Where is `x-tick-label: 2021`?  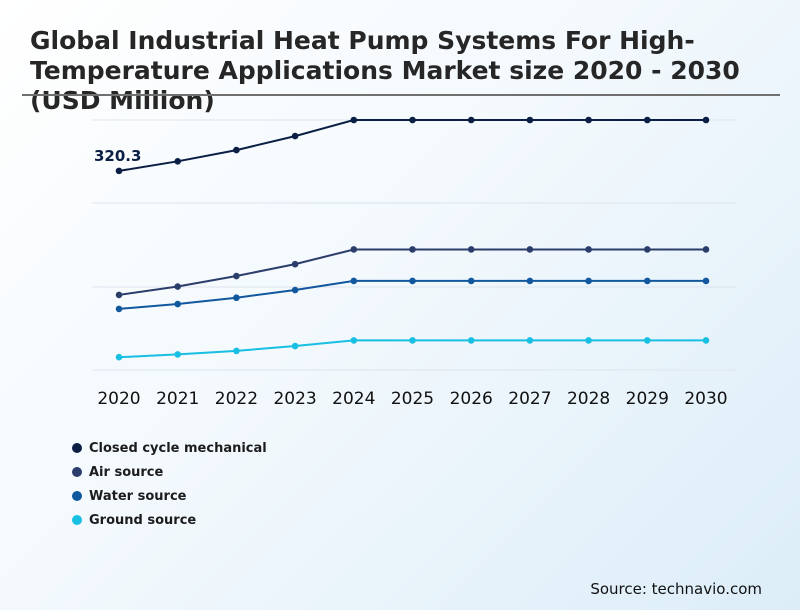
x-tick-label: 2021 is located at coordinates (177, 399).